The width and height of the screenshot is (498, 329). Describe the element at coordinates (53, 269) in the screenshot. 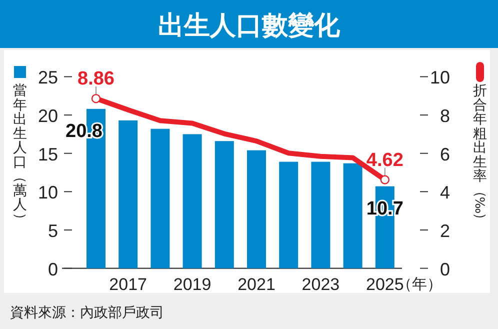

I see `y-tick-label: 0` at that location.